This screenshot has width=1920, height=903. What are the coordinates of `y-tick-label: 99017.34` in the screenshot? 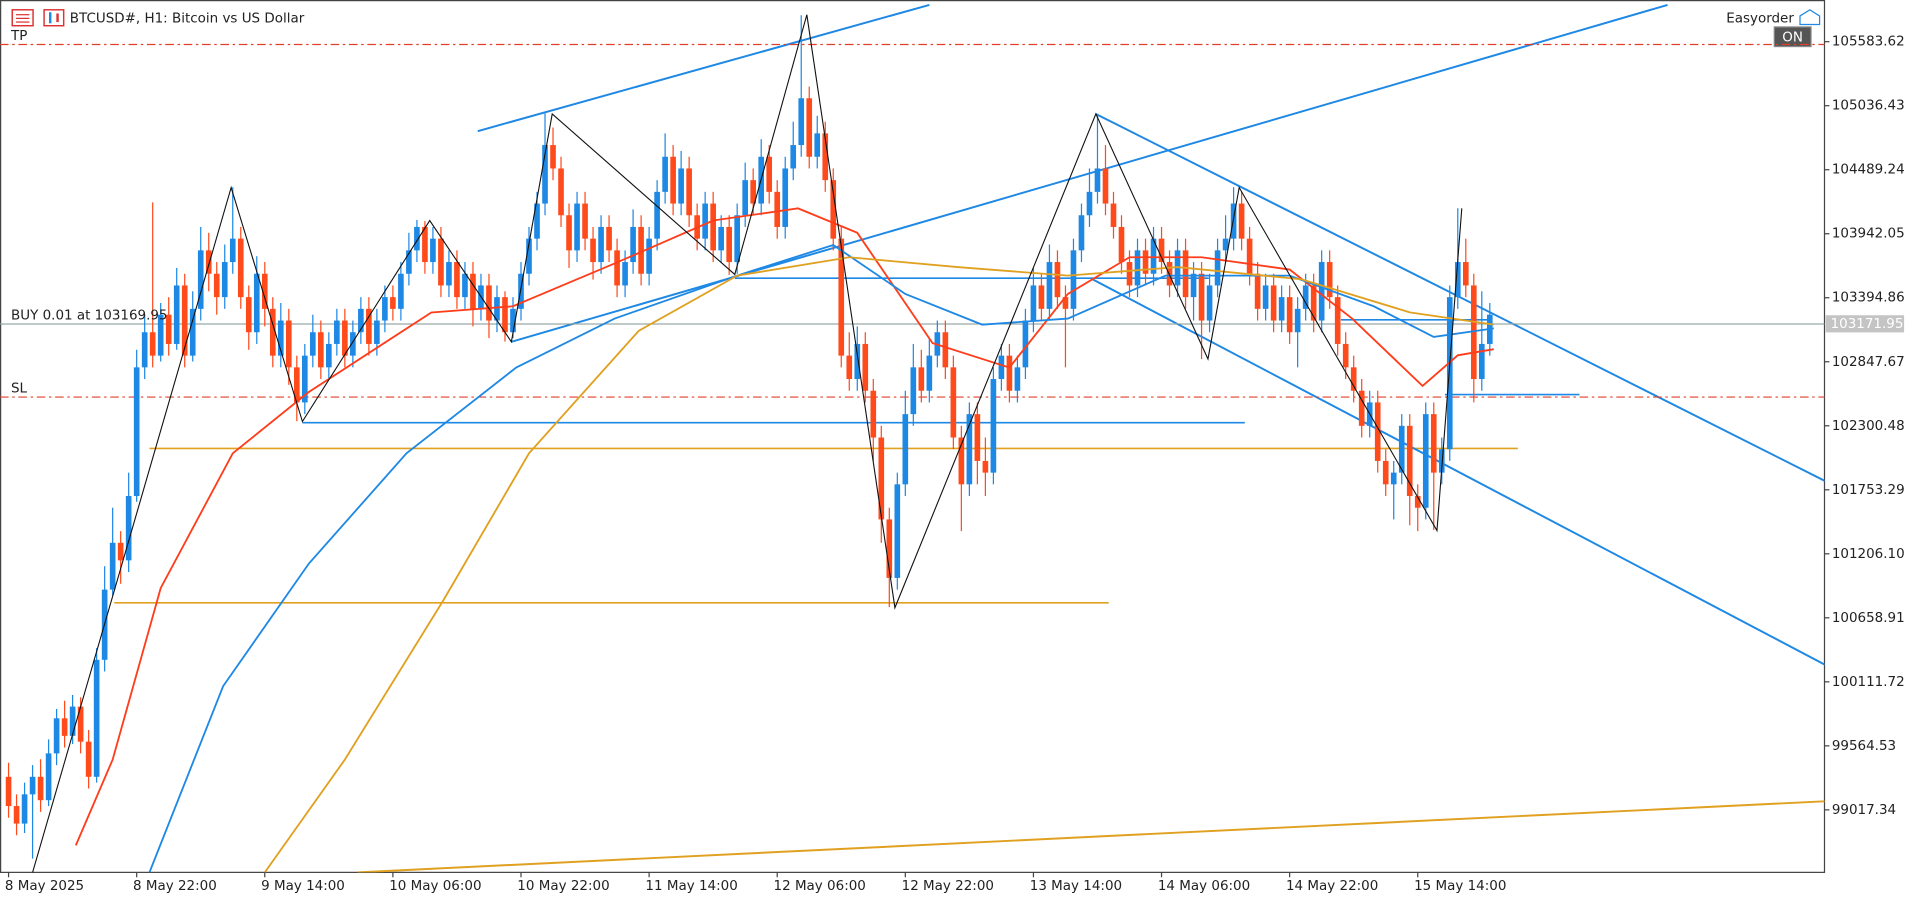 It's located at (1864, 810).